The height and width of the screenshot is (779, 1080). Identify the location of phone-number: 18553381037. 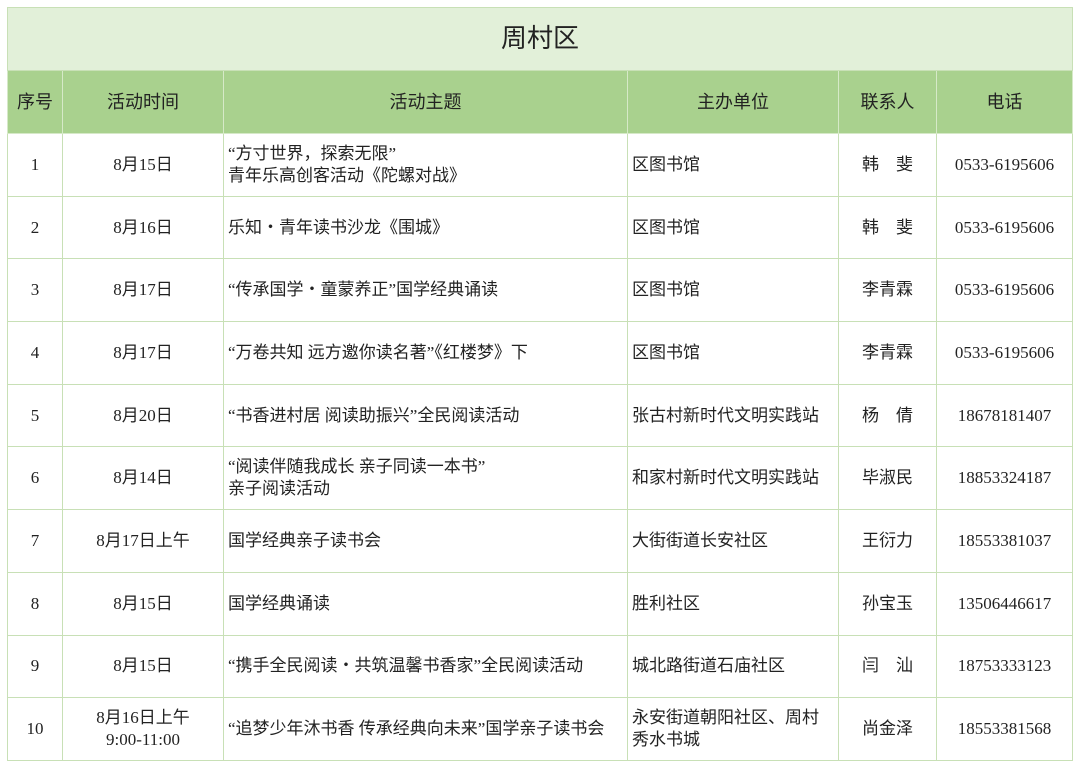
(1004, 541).